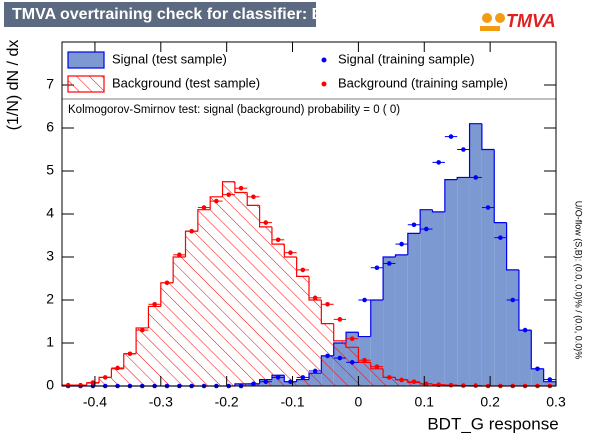 This screenshot has width=596, height=445. I want to click on y-tick-label: 2, so click(50, 299).